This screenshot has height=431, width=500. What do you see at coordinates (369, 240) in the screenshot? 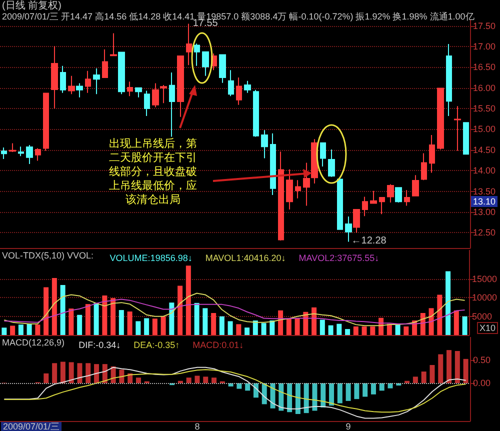
I see `annotation: ←12.28` at bounding box center [369, 240].